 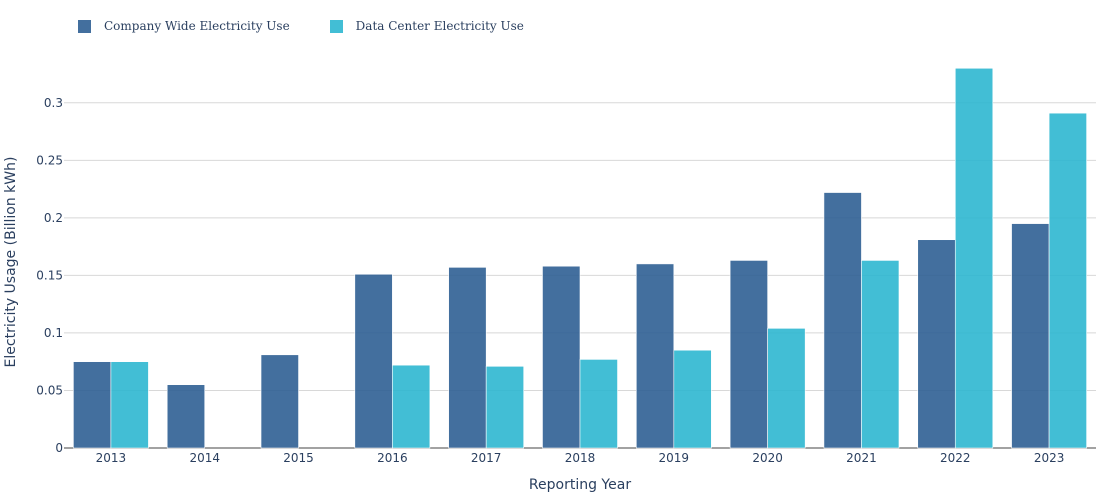 I want to click on bar-company-wide-2016, so click(x=373, y=361).